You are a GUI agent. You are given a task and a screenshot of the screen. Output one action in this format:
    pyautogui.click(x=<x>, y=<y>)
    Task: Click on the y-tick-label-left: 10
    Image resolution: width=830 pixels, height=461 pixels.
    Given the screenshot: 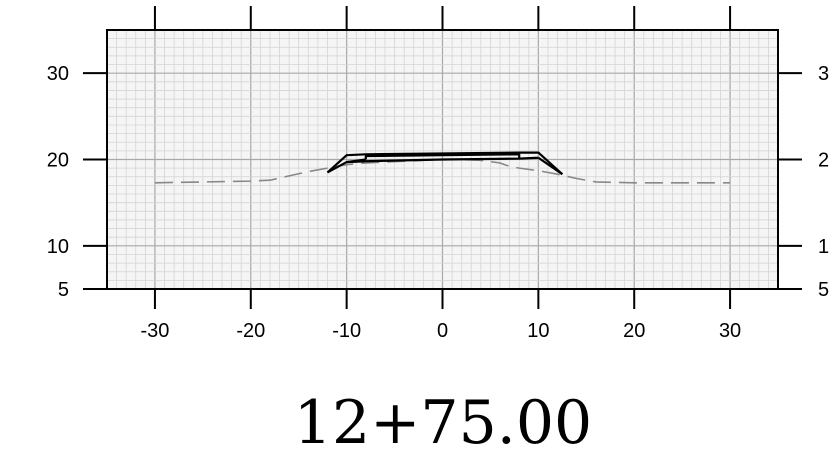 What is the action you would take?
    pyautogui.click(x=58, y=247)
    